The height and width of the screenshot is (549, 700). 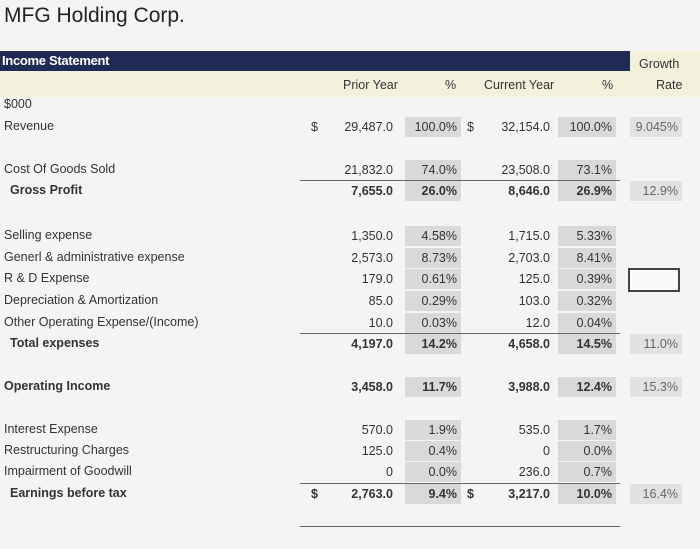 What do you see at coordinates (377, 430) in the screenshot?
I see `prior-year-value: 570.0` at bounding box center [377, 430].